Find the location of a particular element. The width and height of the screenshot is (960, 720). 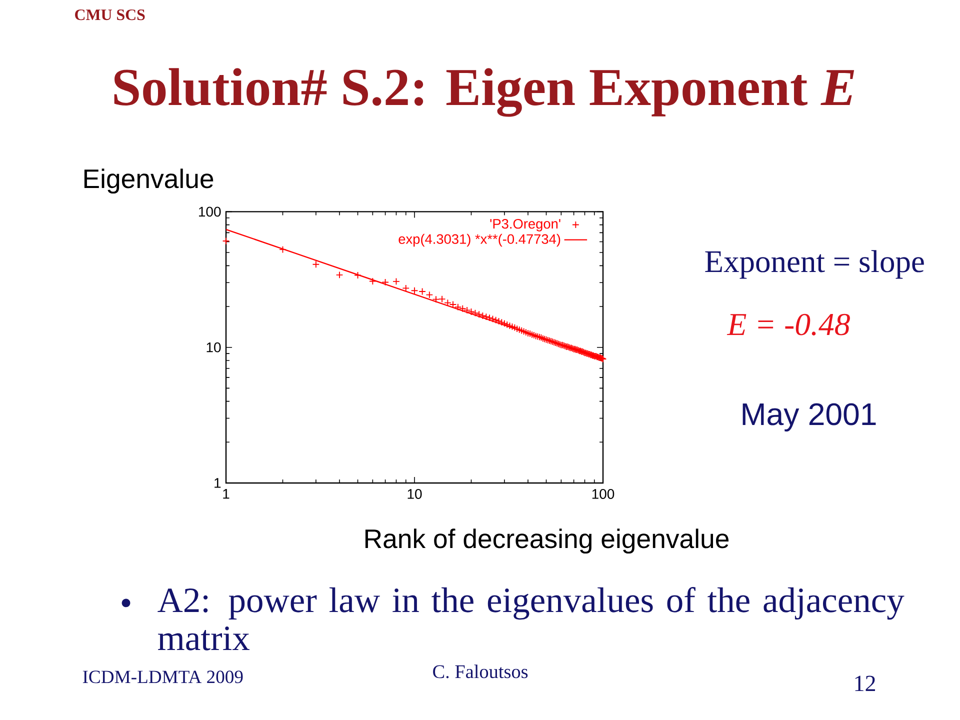

legend-label: 'P3.Oregon' is located at coordinates (525, 225).